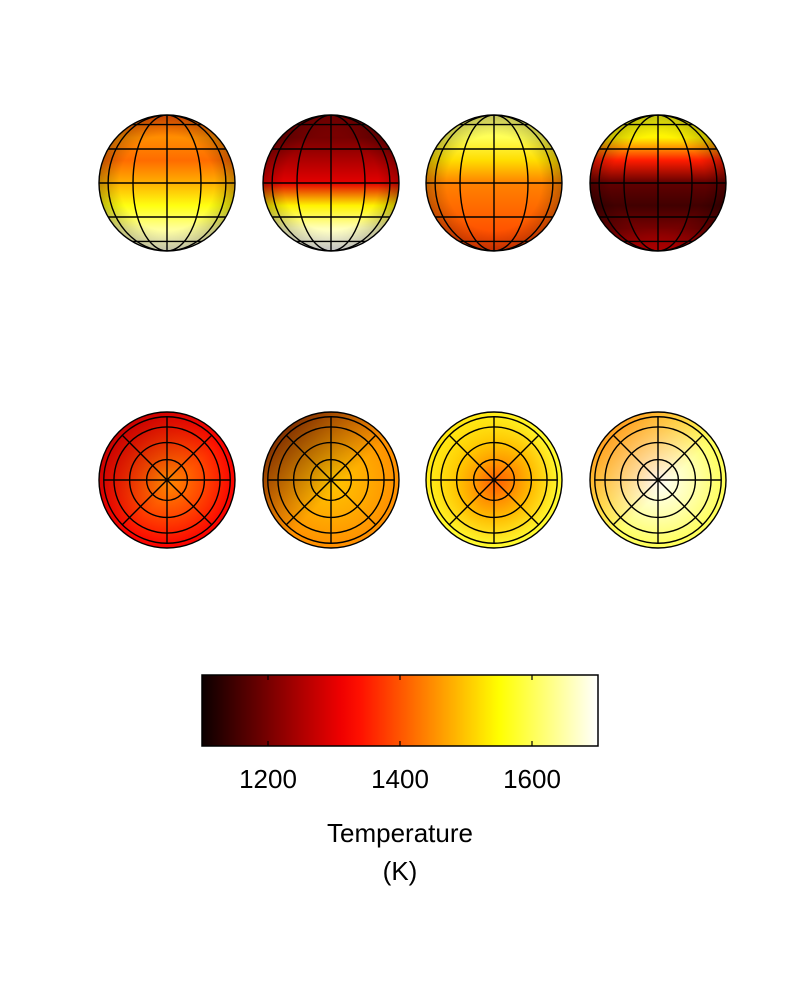 This screenshot has width=798, height=997. What do you see at coordinates (268, 779) in the screenshot?
I see `colorbar-tick-label: 1200` at bounding box center [268, 779].